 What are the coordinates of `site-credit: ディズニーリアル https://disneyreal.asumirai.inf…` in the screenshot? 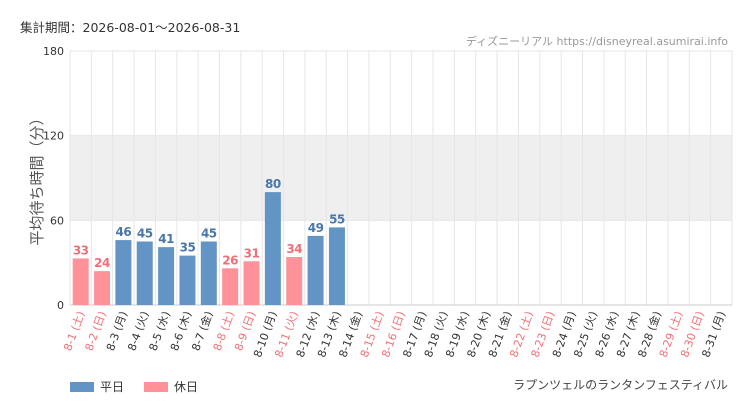 It's located at (596, 41).